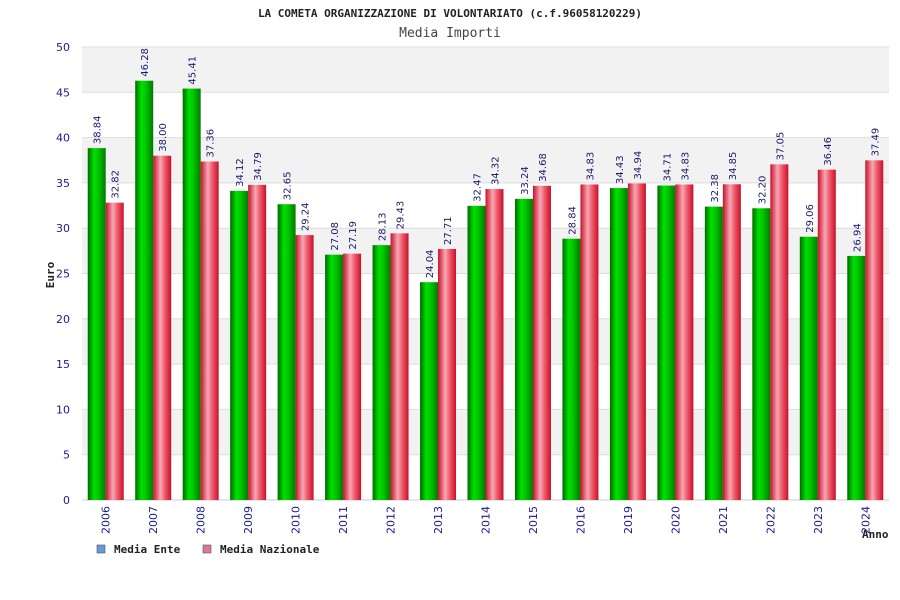 This screenshot has height=600, width=900. What do you see at coordinates (63, 364) in the screenshot?
I see `y-tick-label: 15` at bounding box center [63, 364].